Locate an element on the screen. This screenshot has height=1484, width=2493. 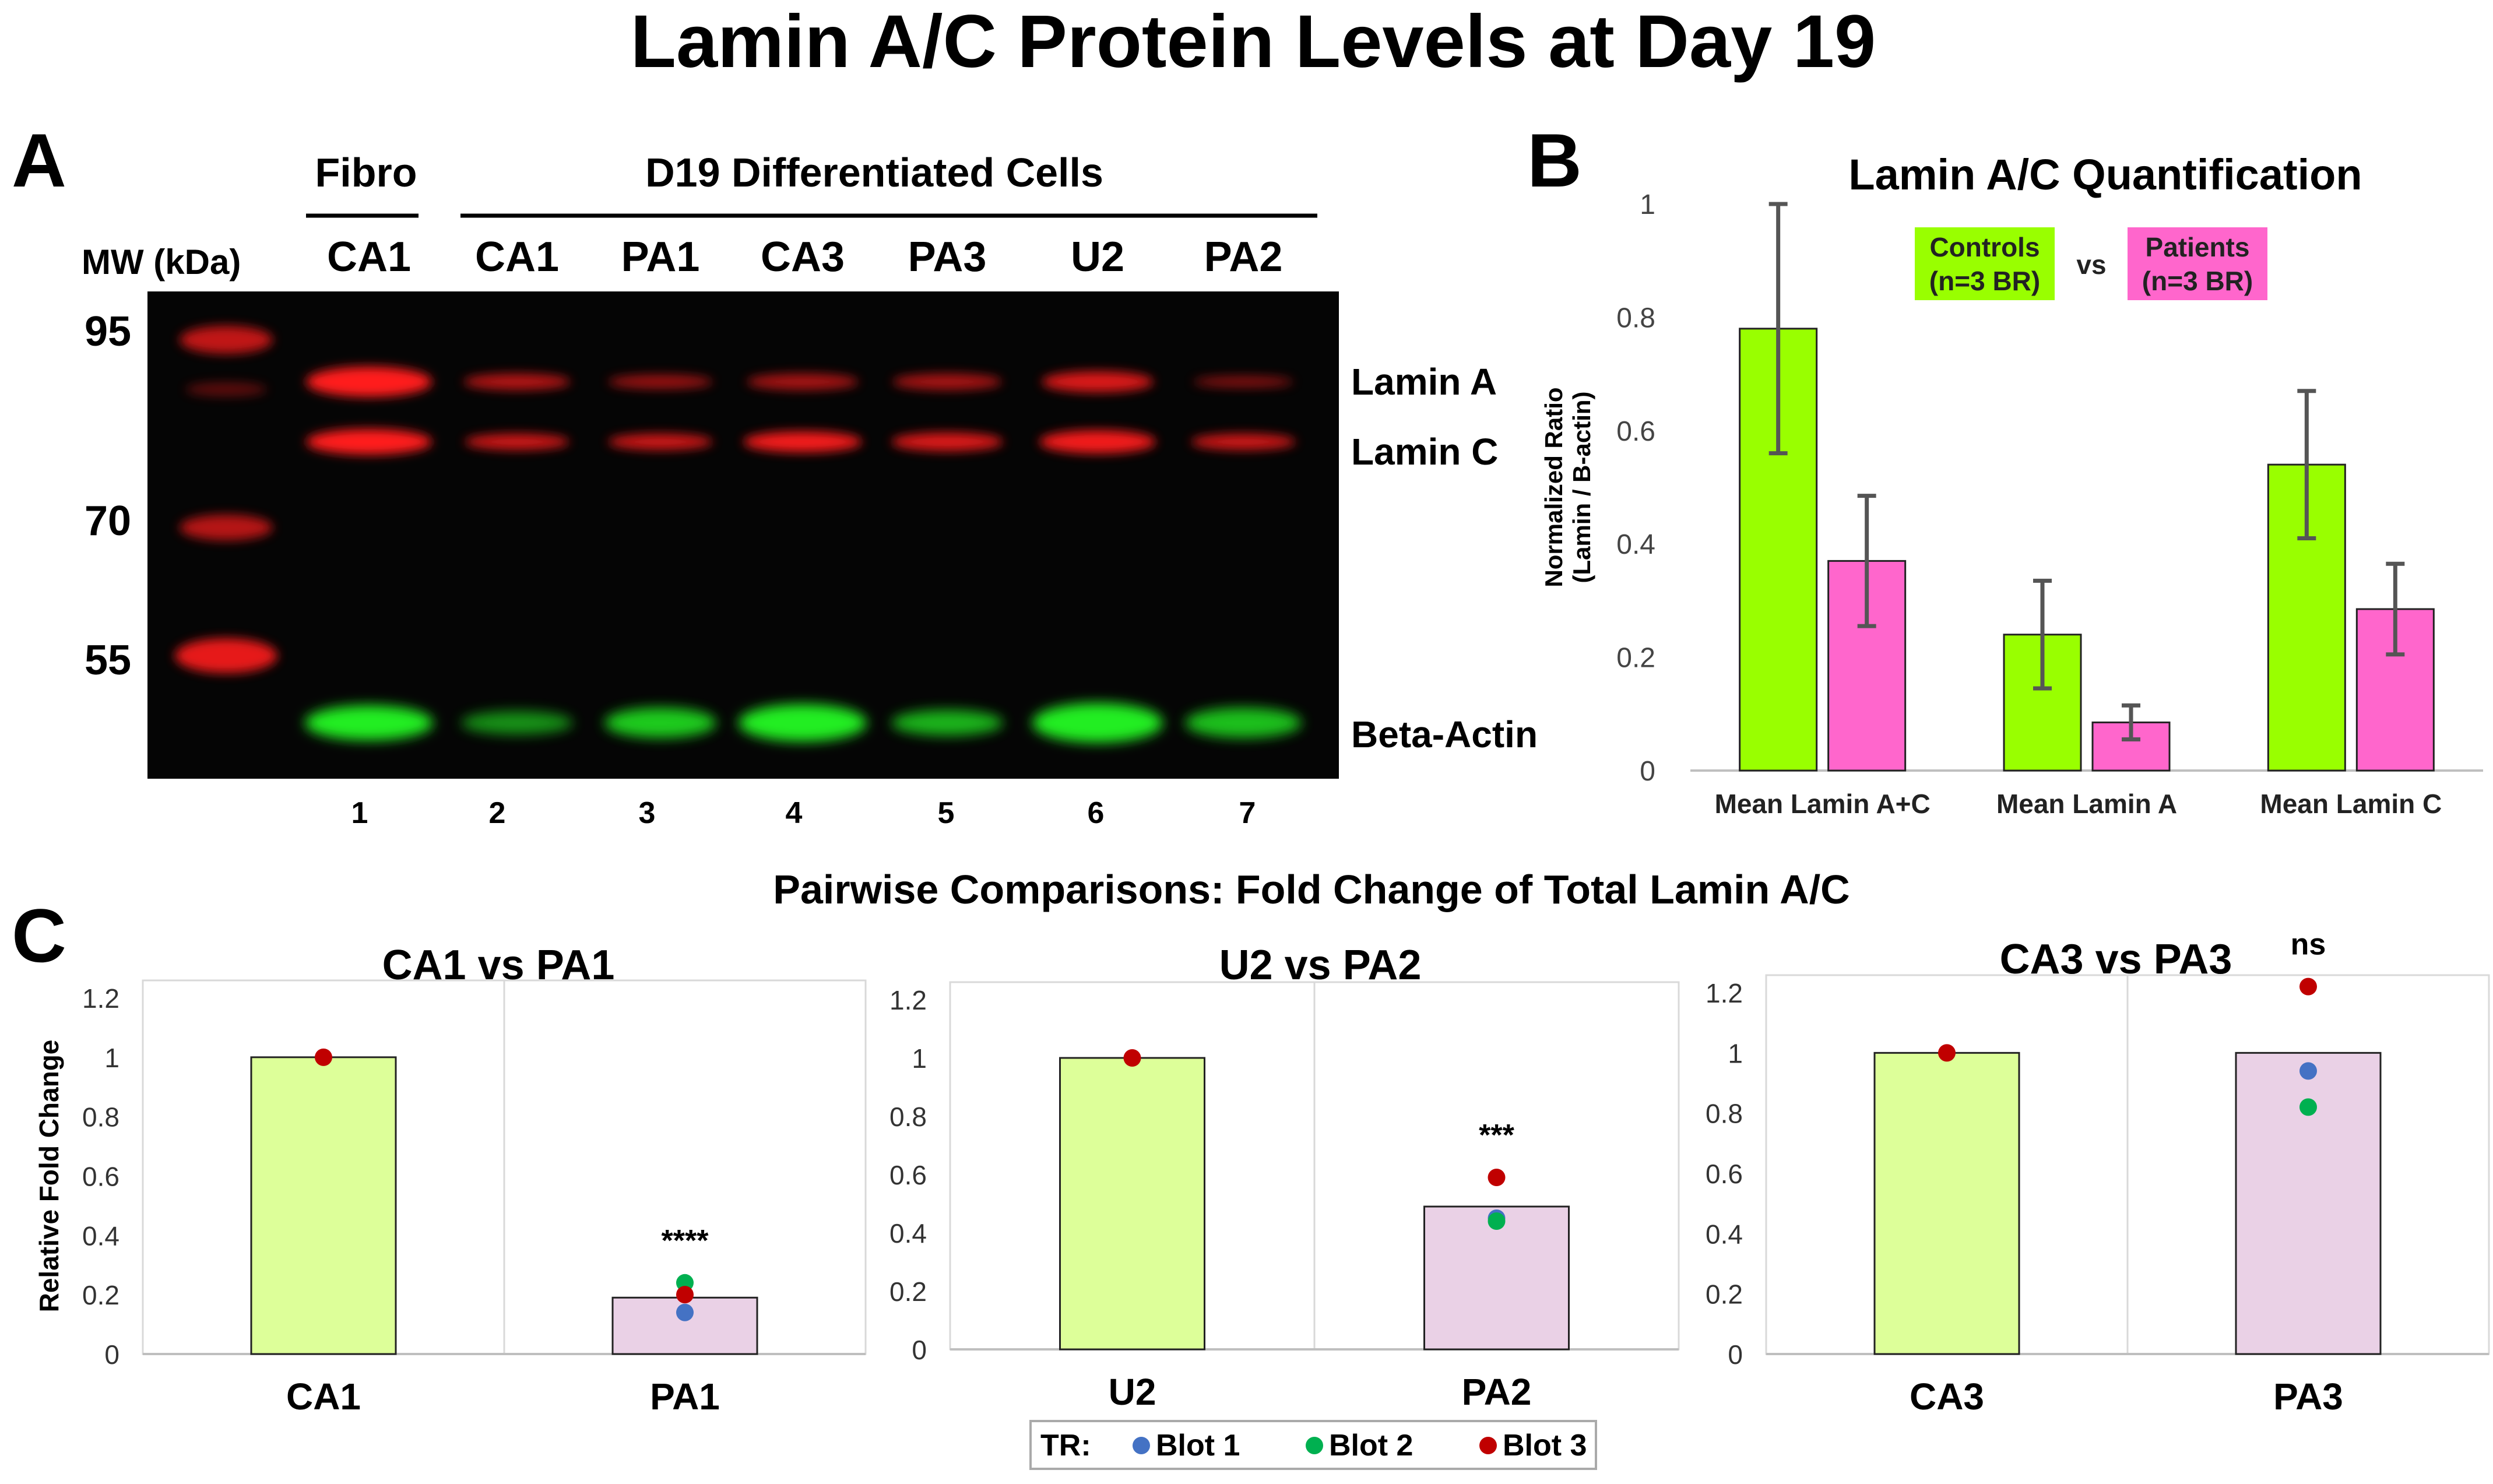
band-label: Lamin C is located at coordinates (1424, 452).